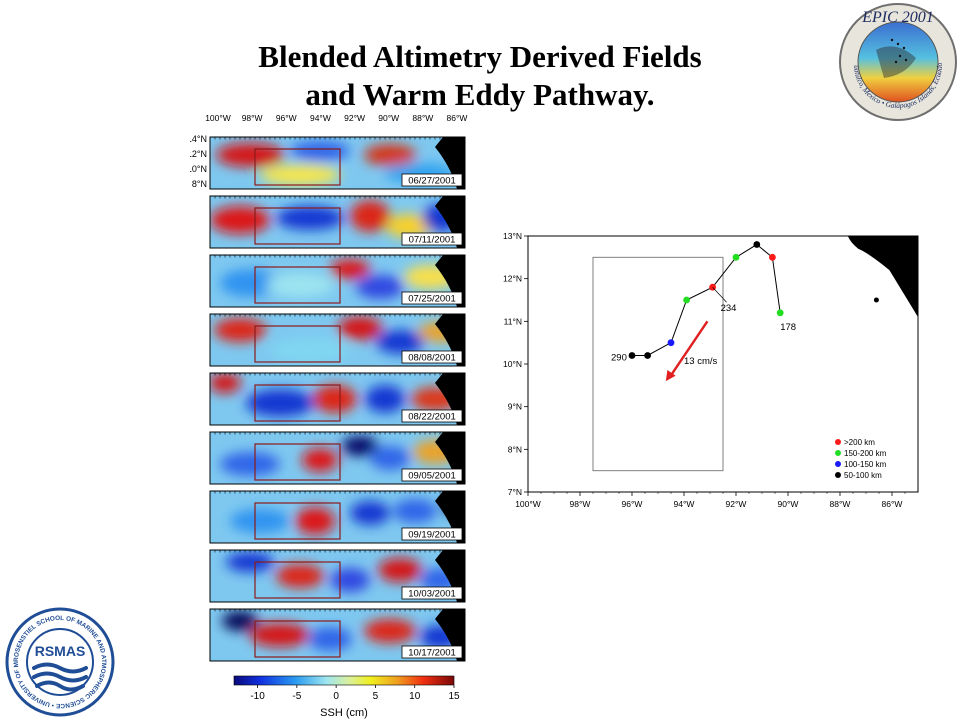 This screenshot has height=720, width=960. I want to click on track-annotation: 290, so click(619, 357).